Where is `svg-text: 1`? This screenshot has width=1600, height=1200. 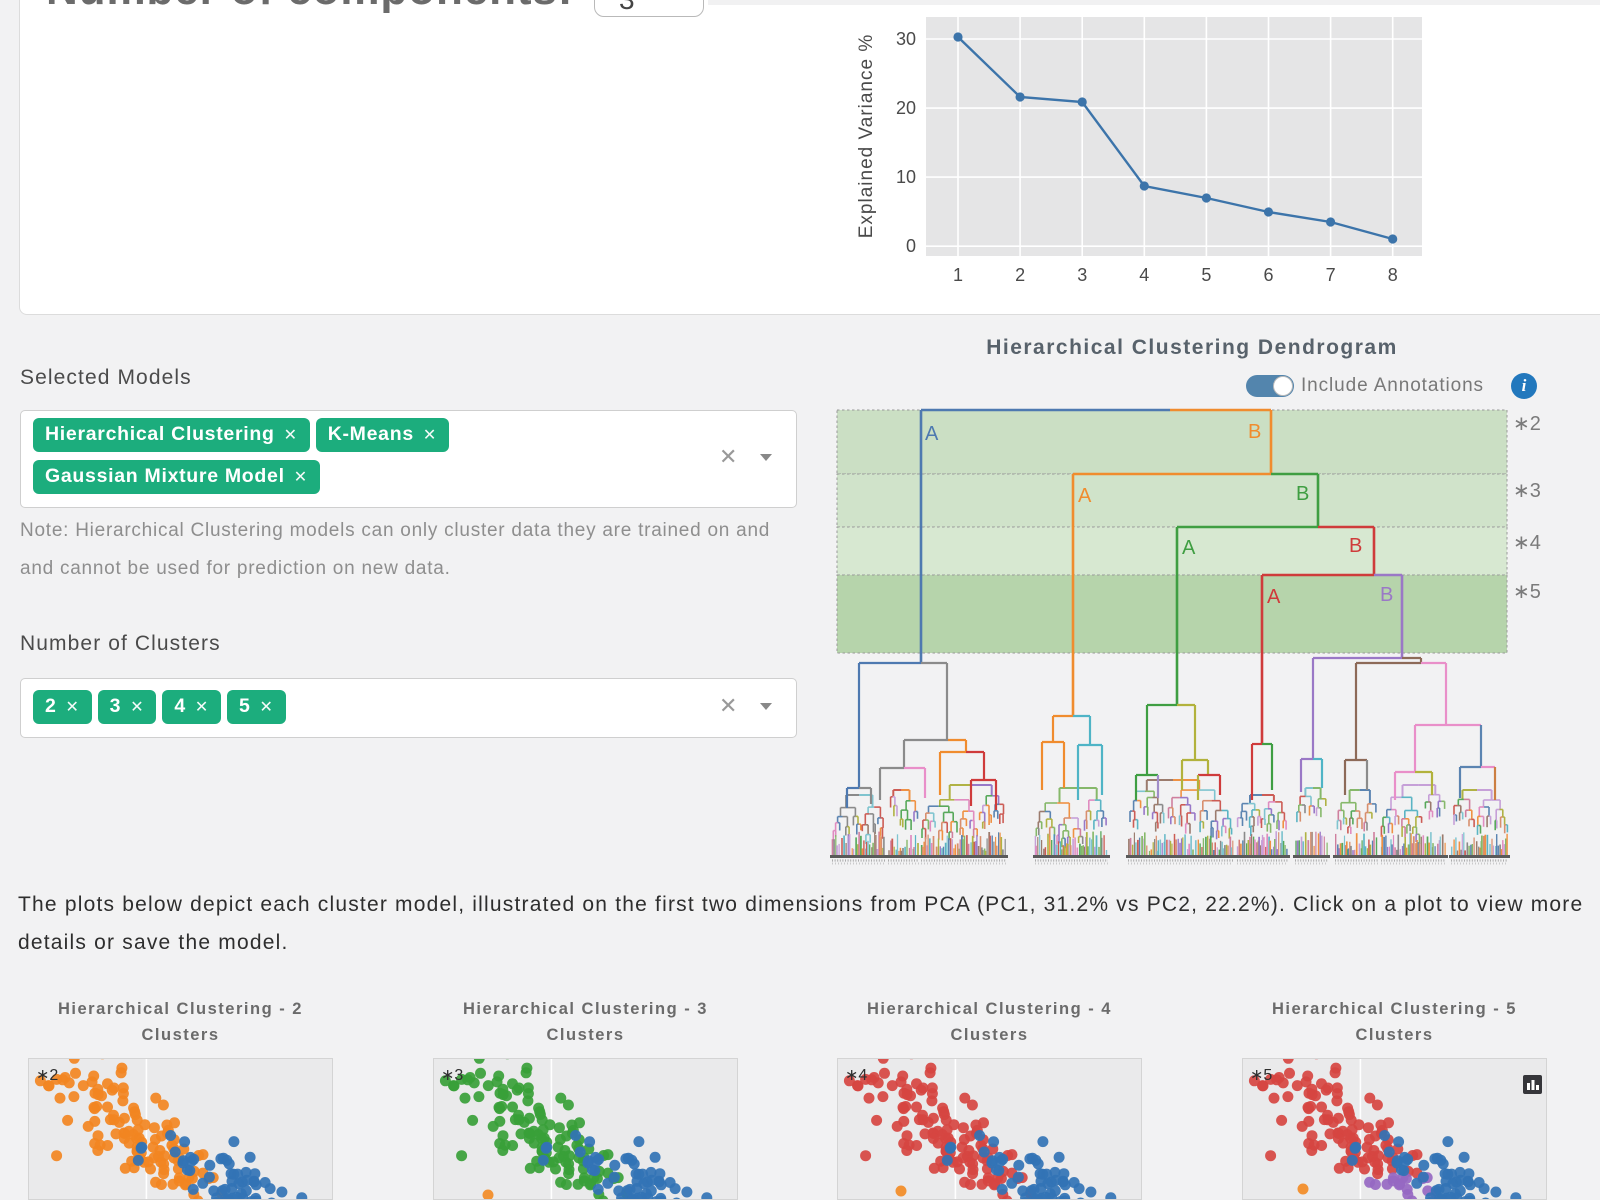 svg-text: 1 is located at coordinates (958, 275).